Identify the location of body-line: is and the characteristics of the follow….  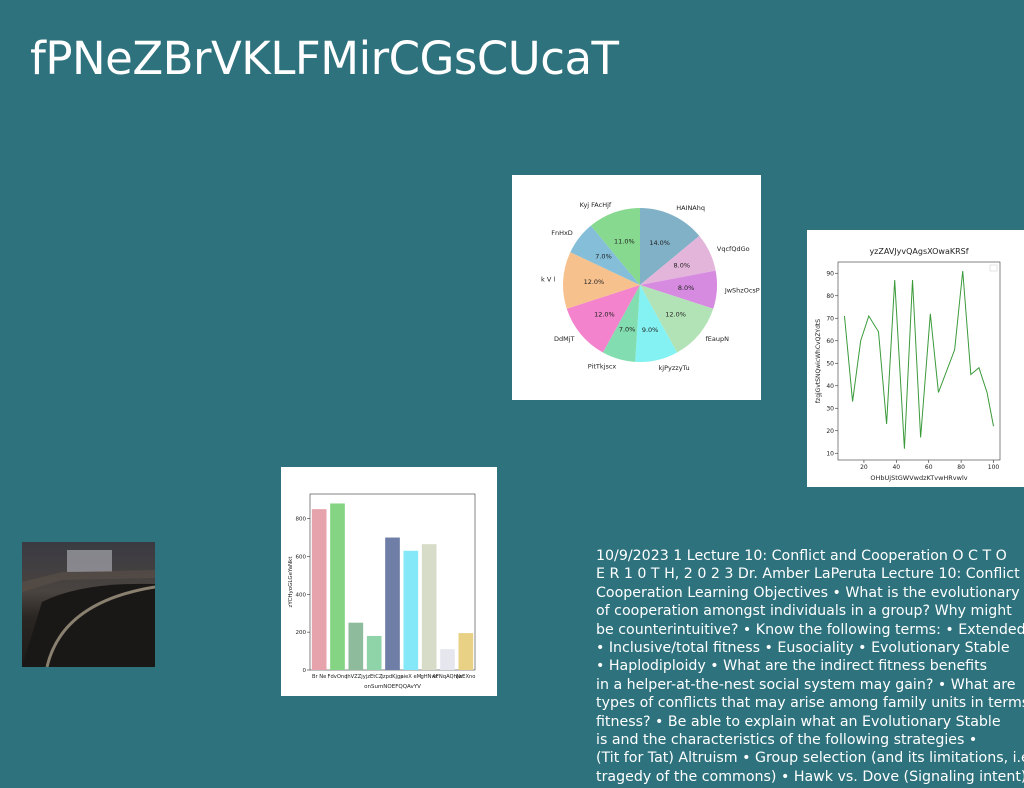
(787, 740).